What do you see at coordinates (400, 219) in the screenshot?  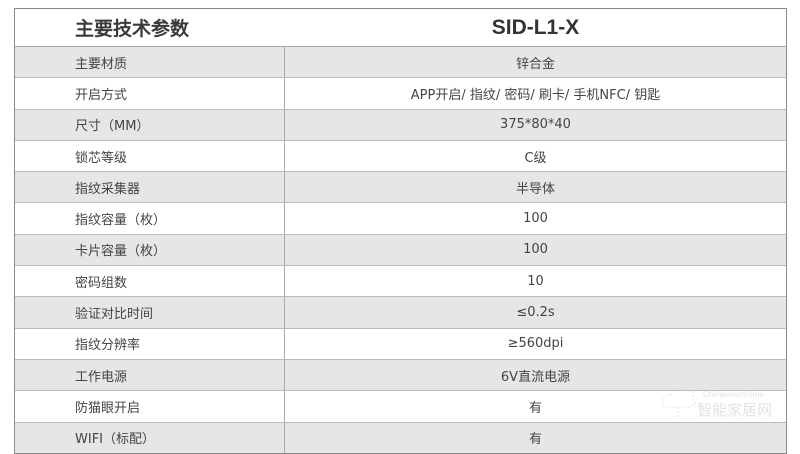 I see `table-row: 指纹容量（枚） 100` at bounding box center [400, 219].